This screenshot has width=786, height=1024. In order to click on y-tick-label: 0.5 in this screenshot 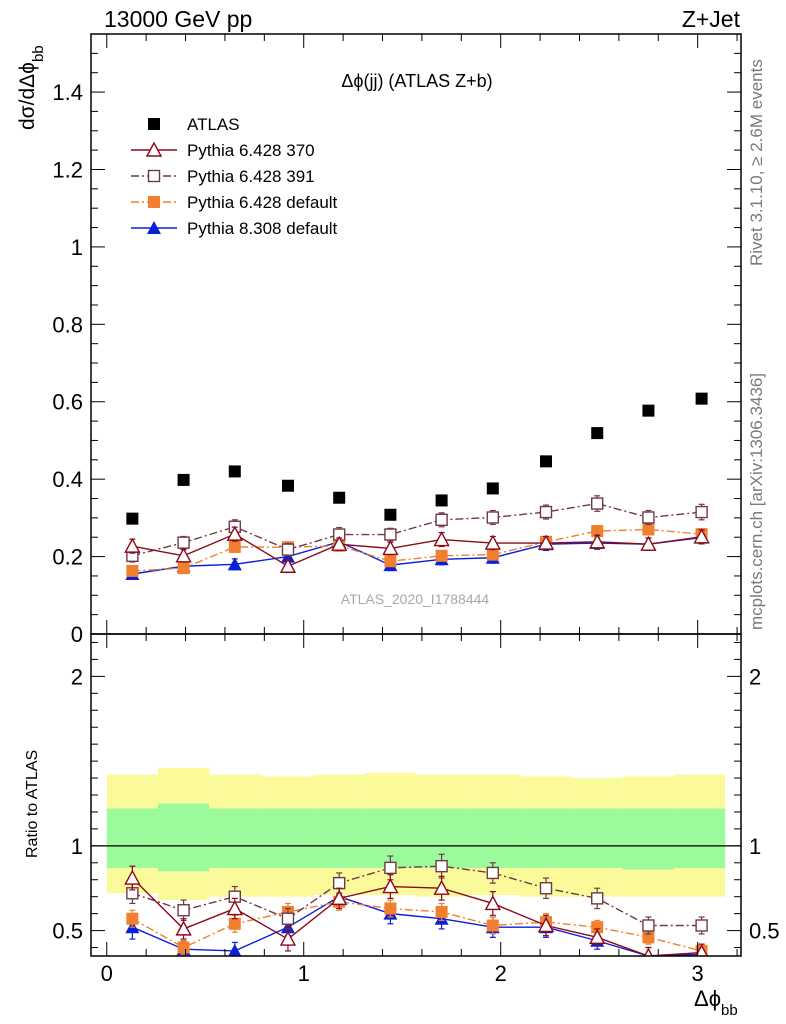, I will do `click(67, 931)`.